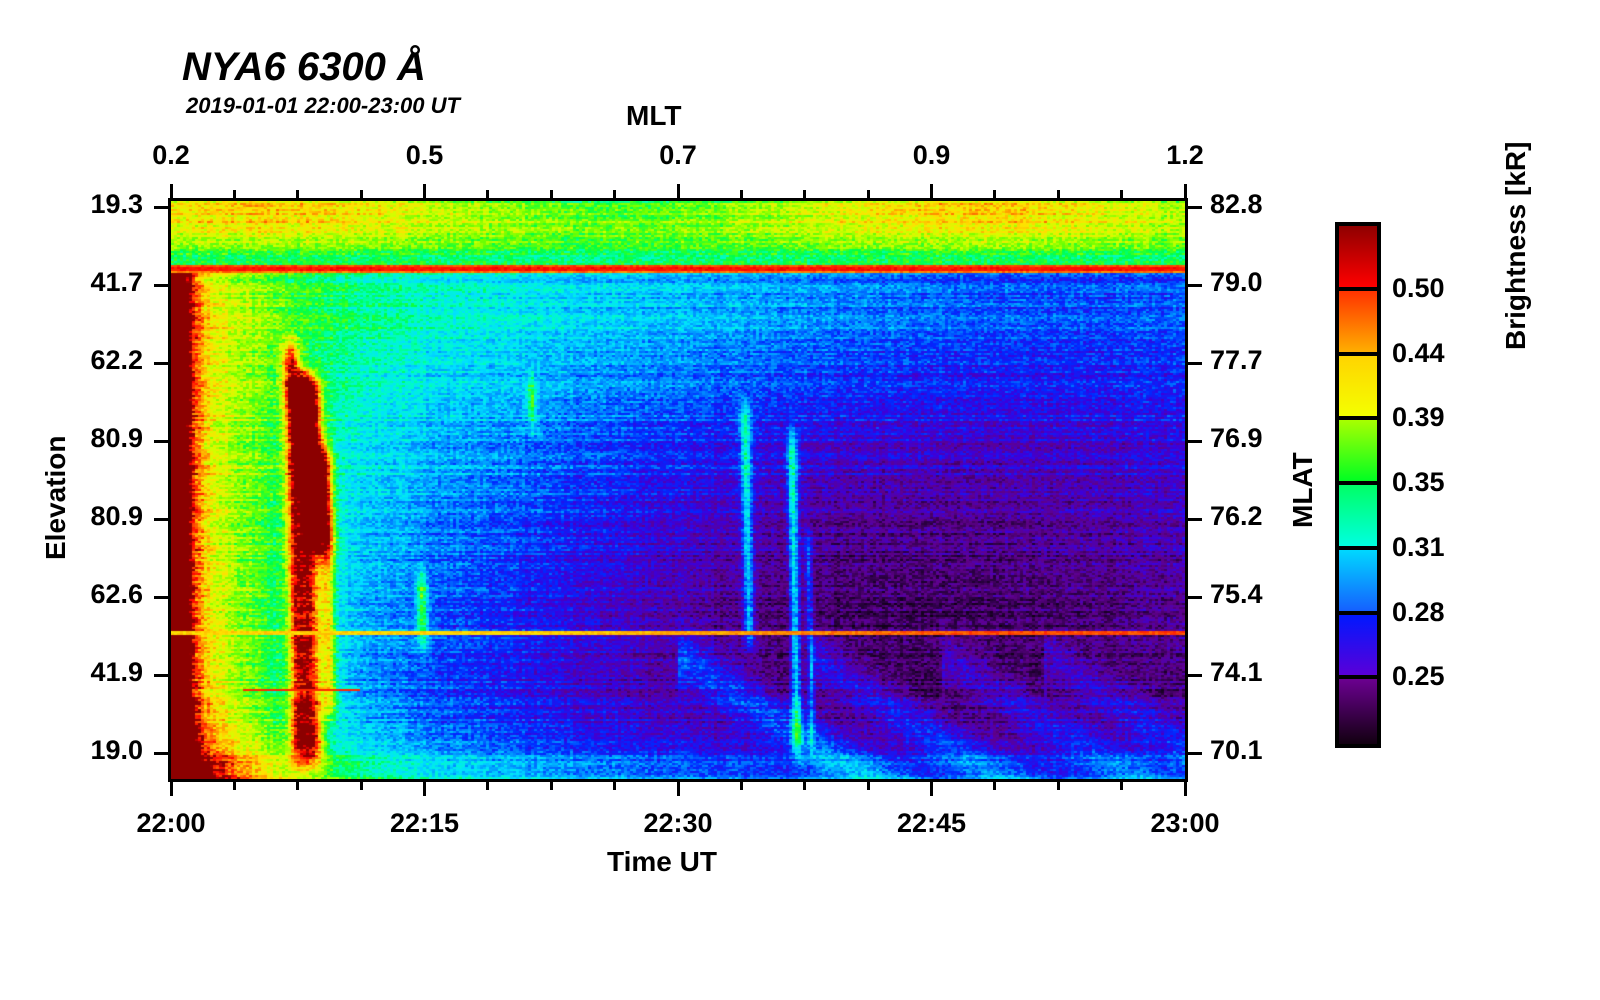 The height and width of the screenshot is (1000, 1600). I want to click on x-tick-label-bottom: 22:45, so click(931, 823).